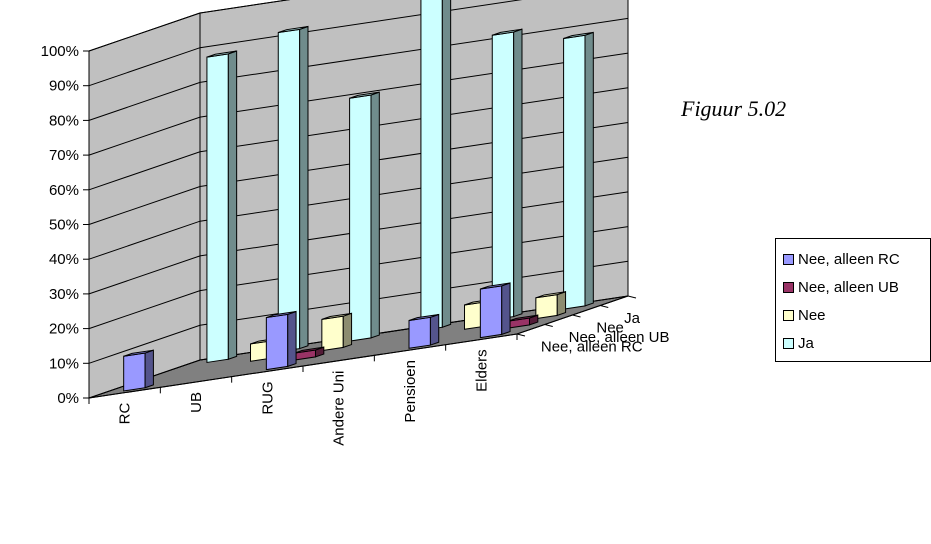  I want to click on bar-nee-alleen-rc-elders, so click(495, 310).